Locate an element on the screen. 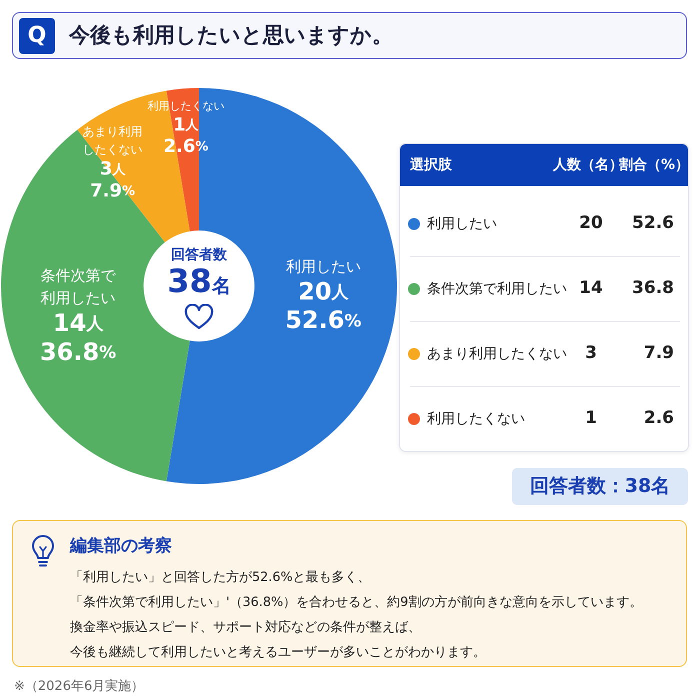  text: 2.6 is located at coordinates (659, 418).